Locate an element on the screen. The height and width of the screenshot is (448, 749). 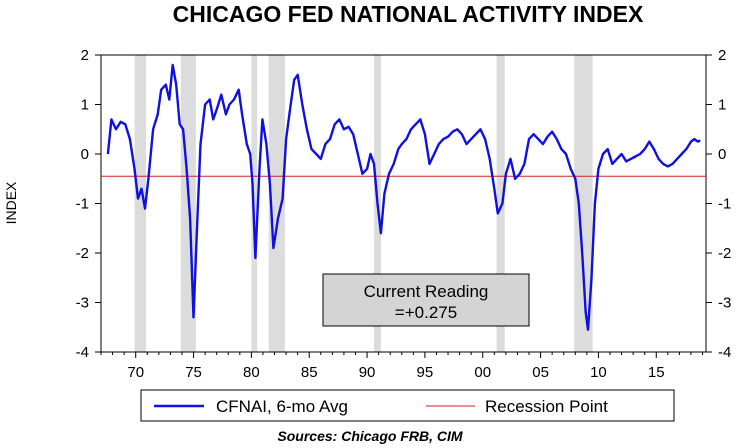
y-tick-label-left: -4 is located at coordinates (82, 352).